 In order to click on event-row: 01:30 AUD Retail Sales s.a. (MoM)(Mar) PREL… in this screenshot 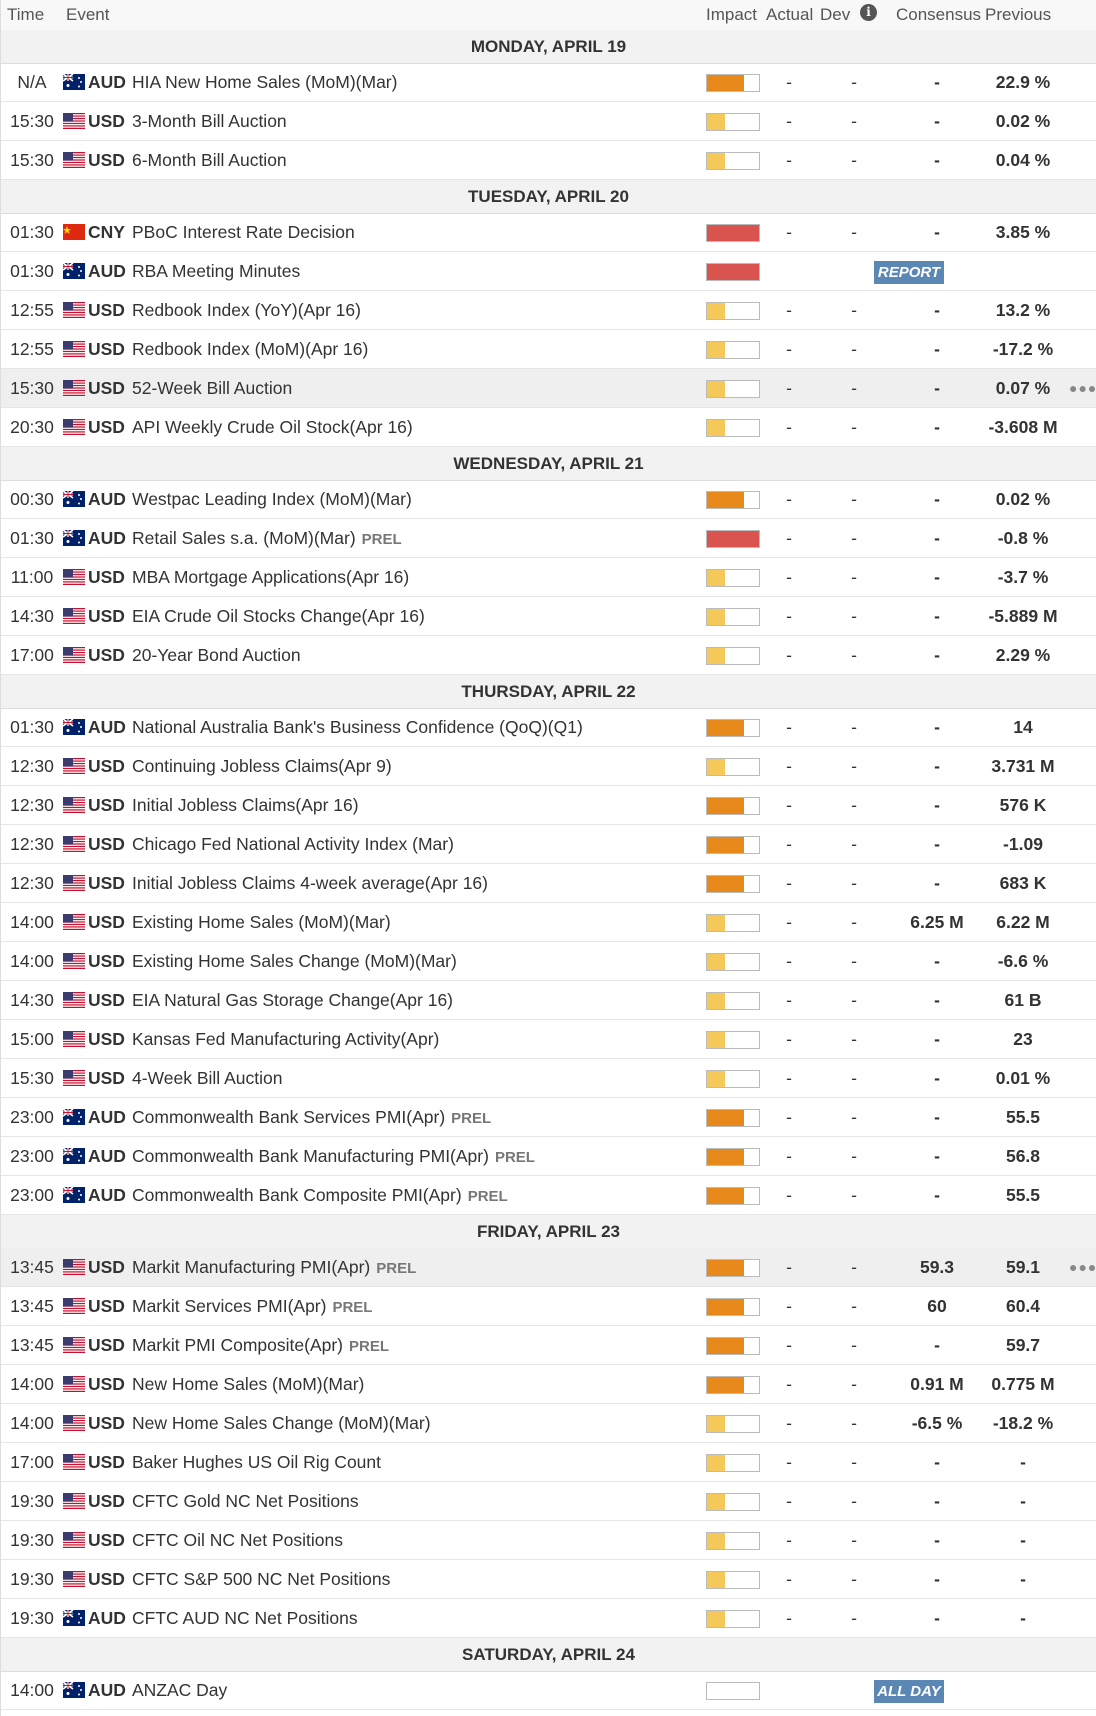, I will do `click(548, 538)`.